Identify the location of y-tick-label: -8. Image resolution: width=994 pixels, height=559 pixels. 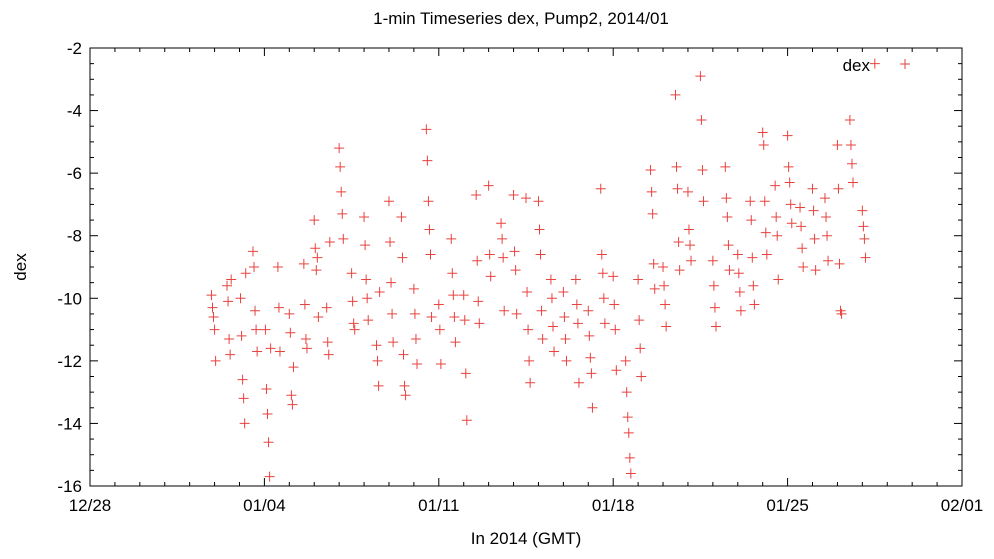
(74, 236).